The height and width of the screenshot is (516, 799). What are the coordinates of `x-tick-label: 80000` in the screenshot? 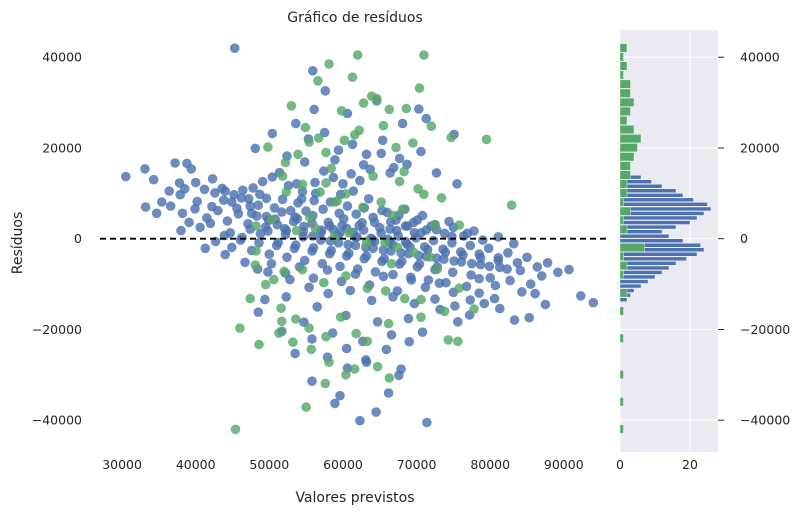 It's located at (490, 464).